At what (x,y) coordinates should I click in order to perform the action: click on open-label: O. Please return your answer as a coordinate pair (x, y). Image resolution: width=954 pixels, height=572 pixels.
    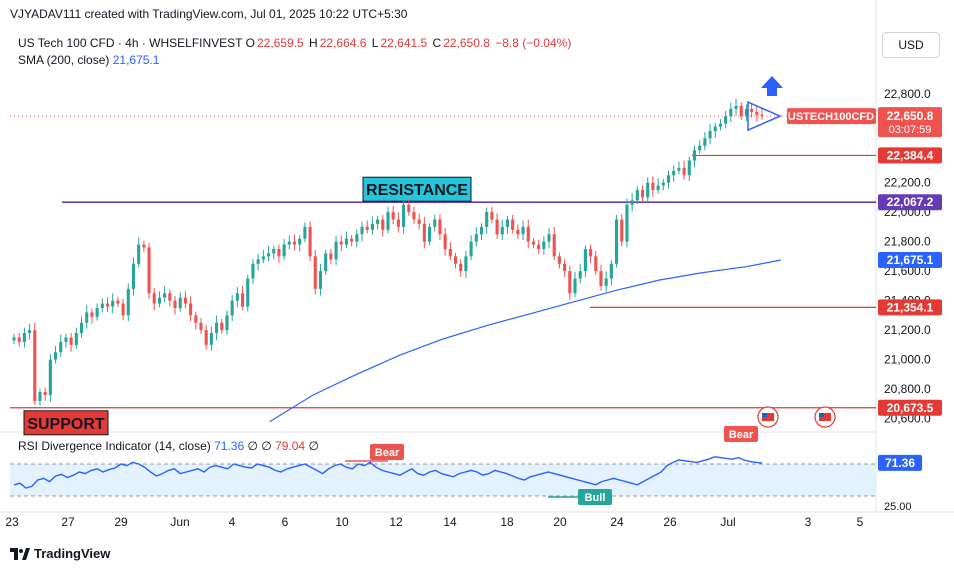
    Looking at the image, I should click on (250, 43).